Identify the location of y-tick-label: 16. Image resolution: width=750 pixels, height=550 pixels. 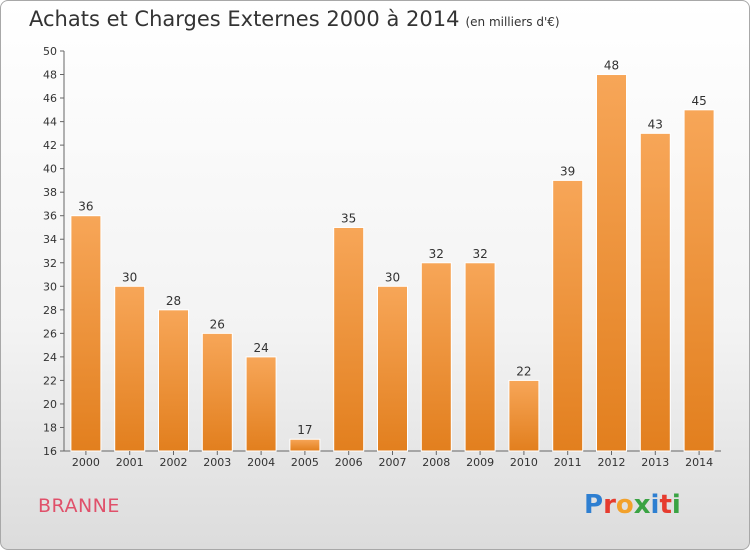
(50, 451).